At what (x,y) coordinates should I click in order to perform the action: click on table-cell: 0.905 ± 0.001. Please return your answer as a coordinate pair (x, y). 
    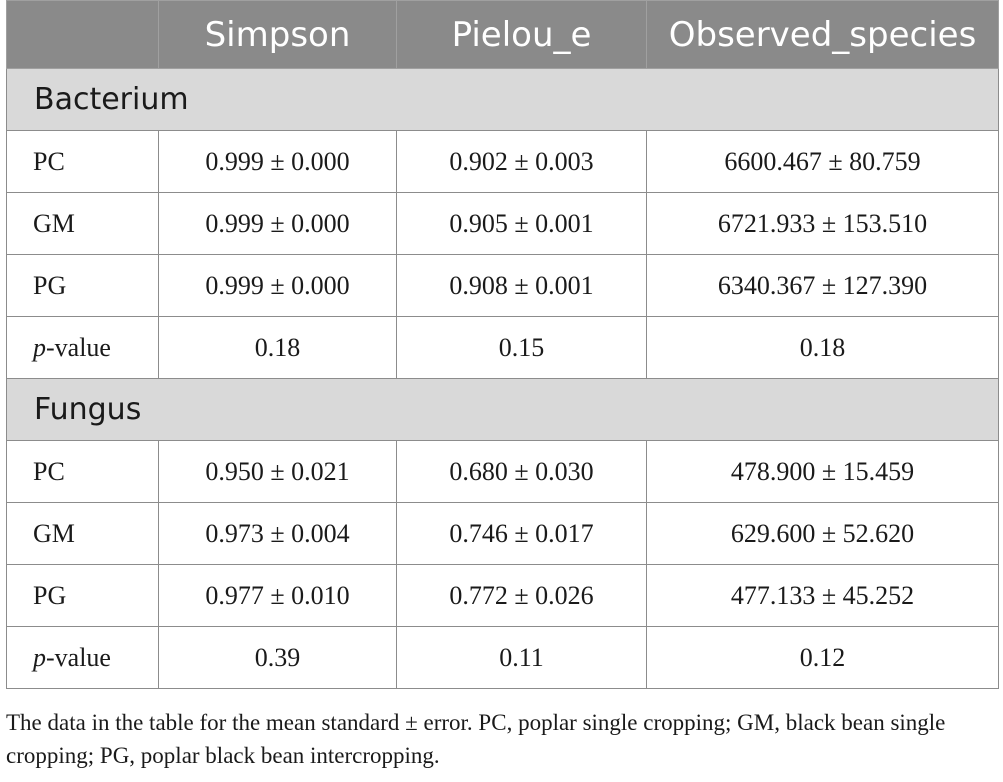
    Looking at the image, I should click on (521, 223).